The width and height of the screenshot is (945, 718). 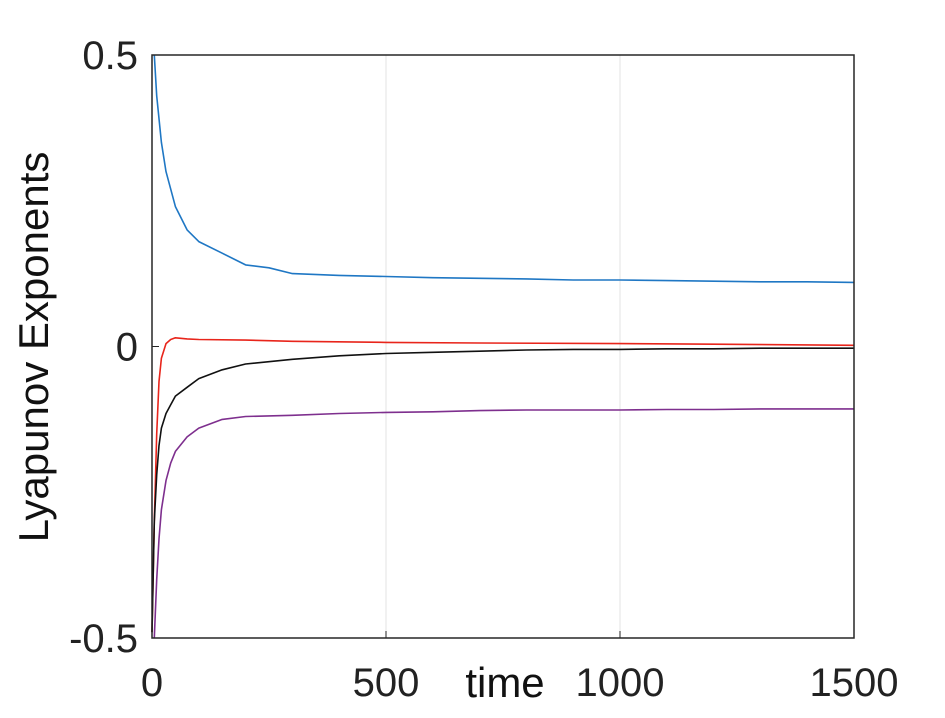 I want to click on x-tick-label-3: 1500, so click(x=854, y=683).